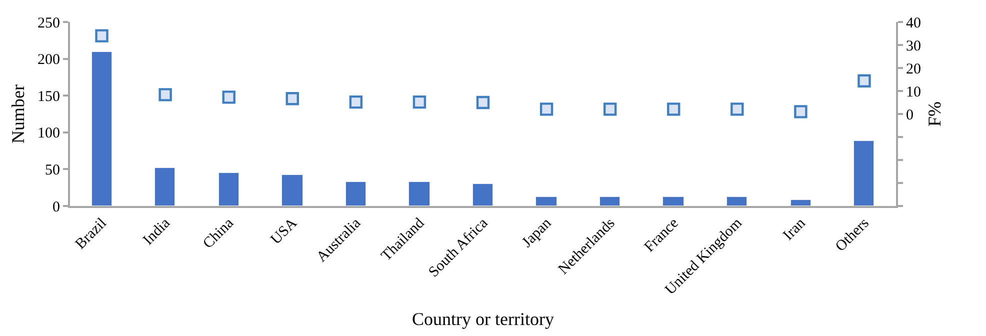 The height and width of the screenshot is (336, 986). I want to click on y-tick-label: 250, so click(49, 23).